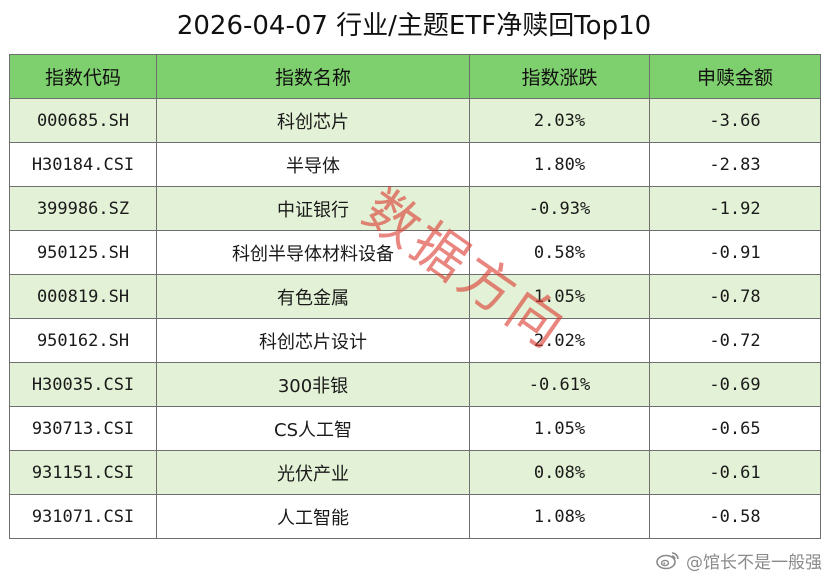 The height and width of the screenshot is (579, 828). I want to click on index-change-cell: -0.61%, so click(559, 384).